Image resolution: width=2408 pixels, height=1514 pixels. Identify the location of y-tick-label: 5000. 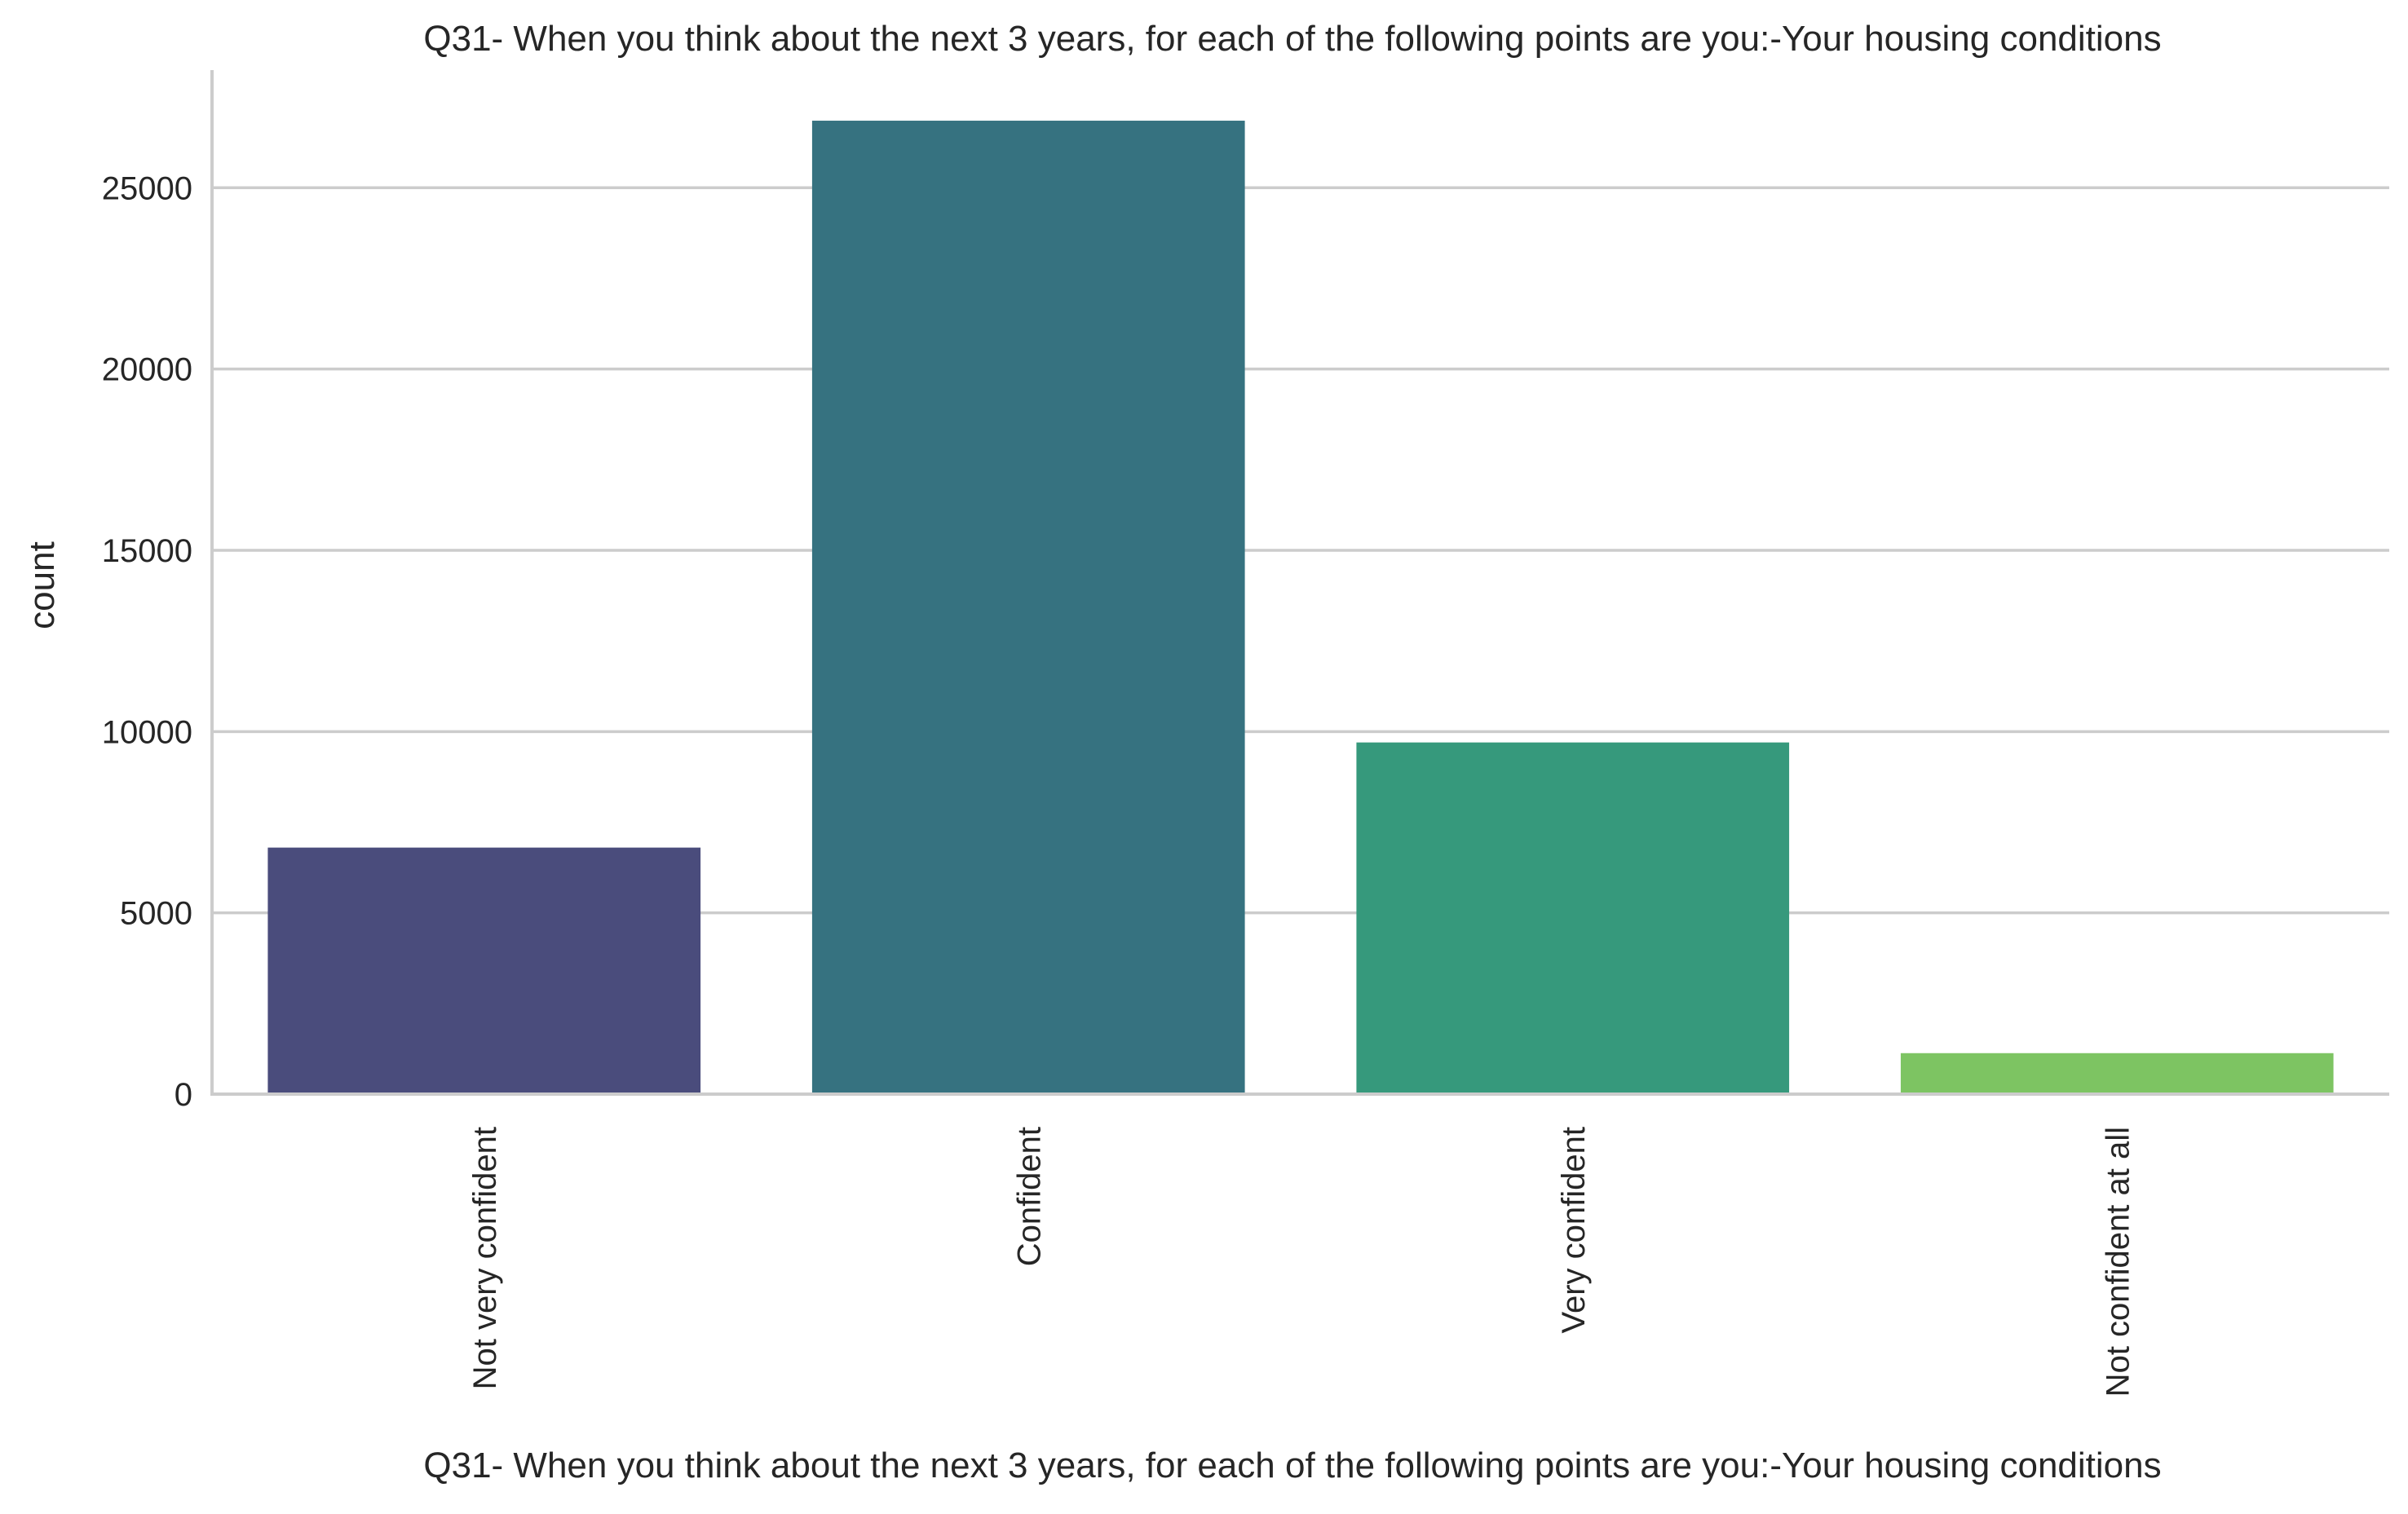
(156, 914).